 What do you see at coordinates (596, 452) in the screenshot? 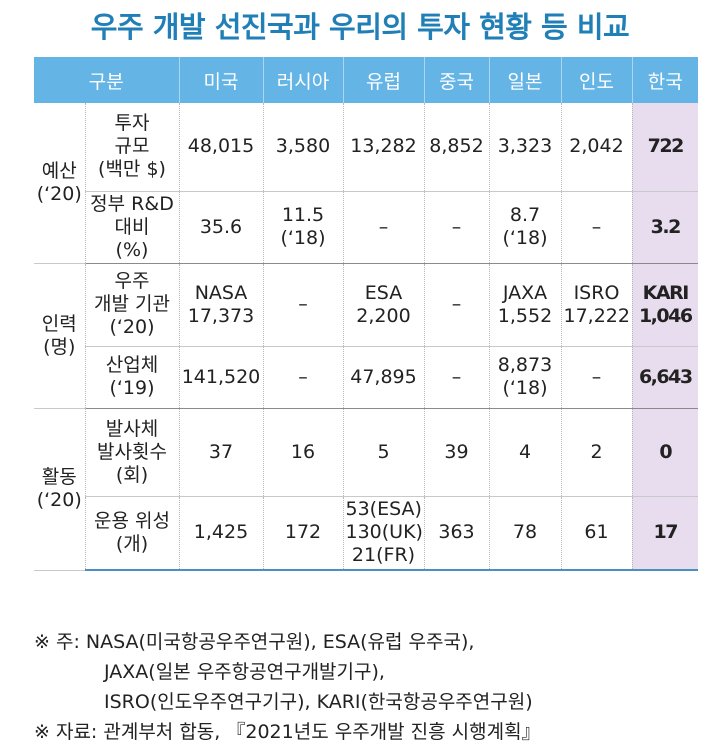
I see `table-cell: 2` at bounding box center [596, 452].